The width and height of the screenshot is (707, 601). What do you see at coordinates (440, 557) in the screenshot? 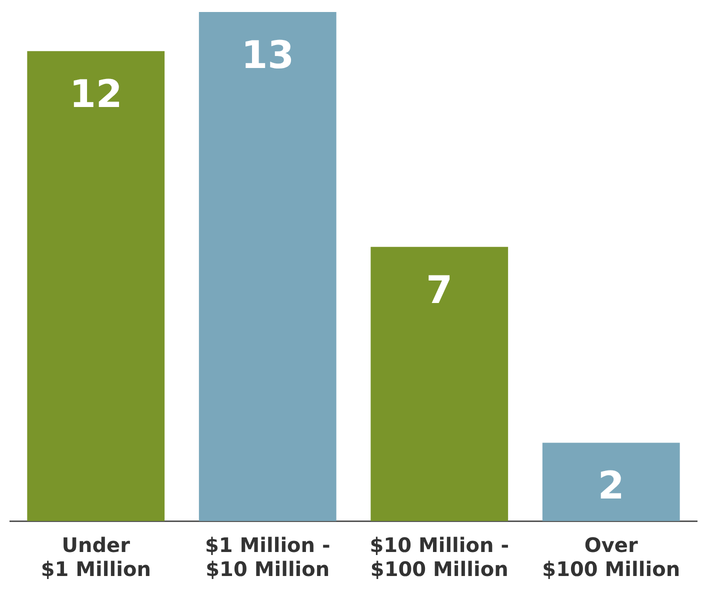
I see `x-tick-label: $10 Million - $100 Million` at bounding box center [440, 557].